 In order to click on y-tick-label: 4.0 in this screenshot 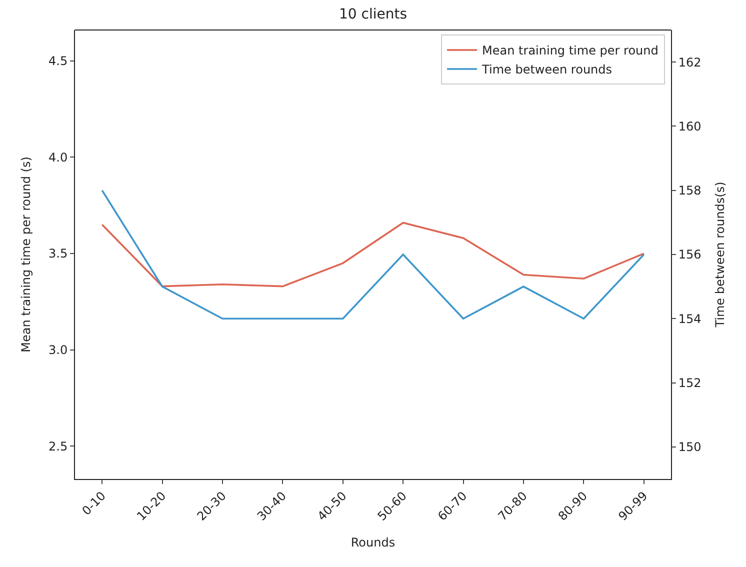, I will do `click(58, 157)`.